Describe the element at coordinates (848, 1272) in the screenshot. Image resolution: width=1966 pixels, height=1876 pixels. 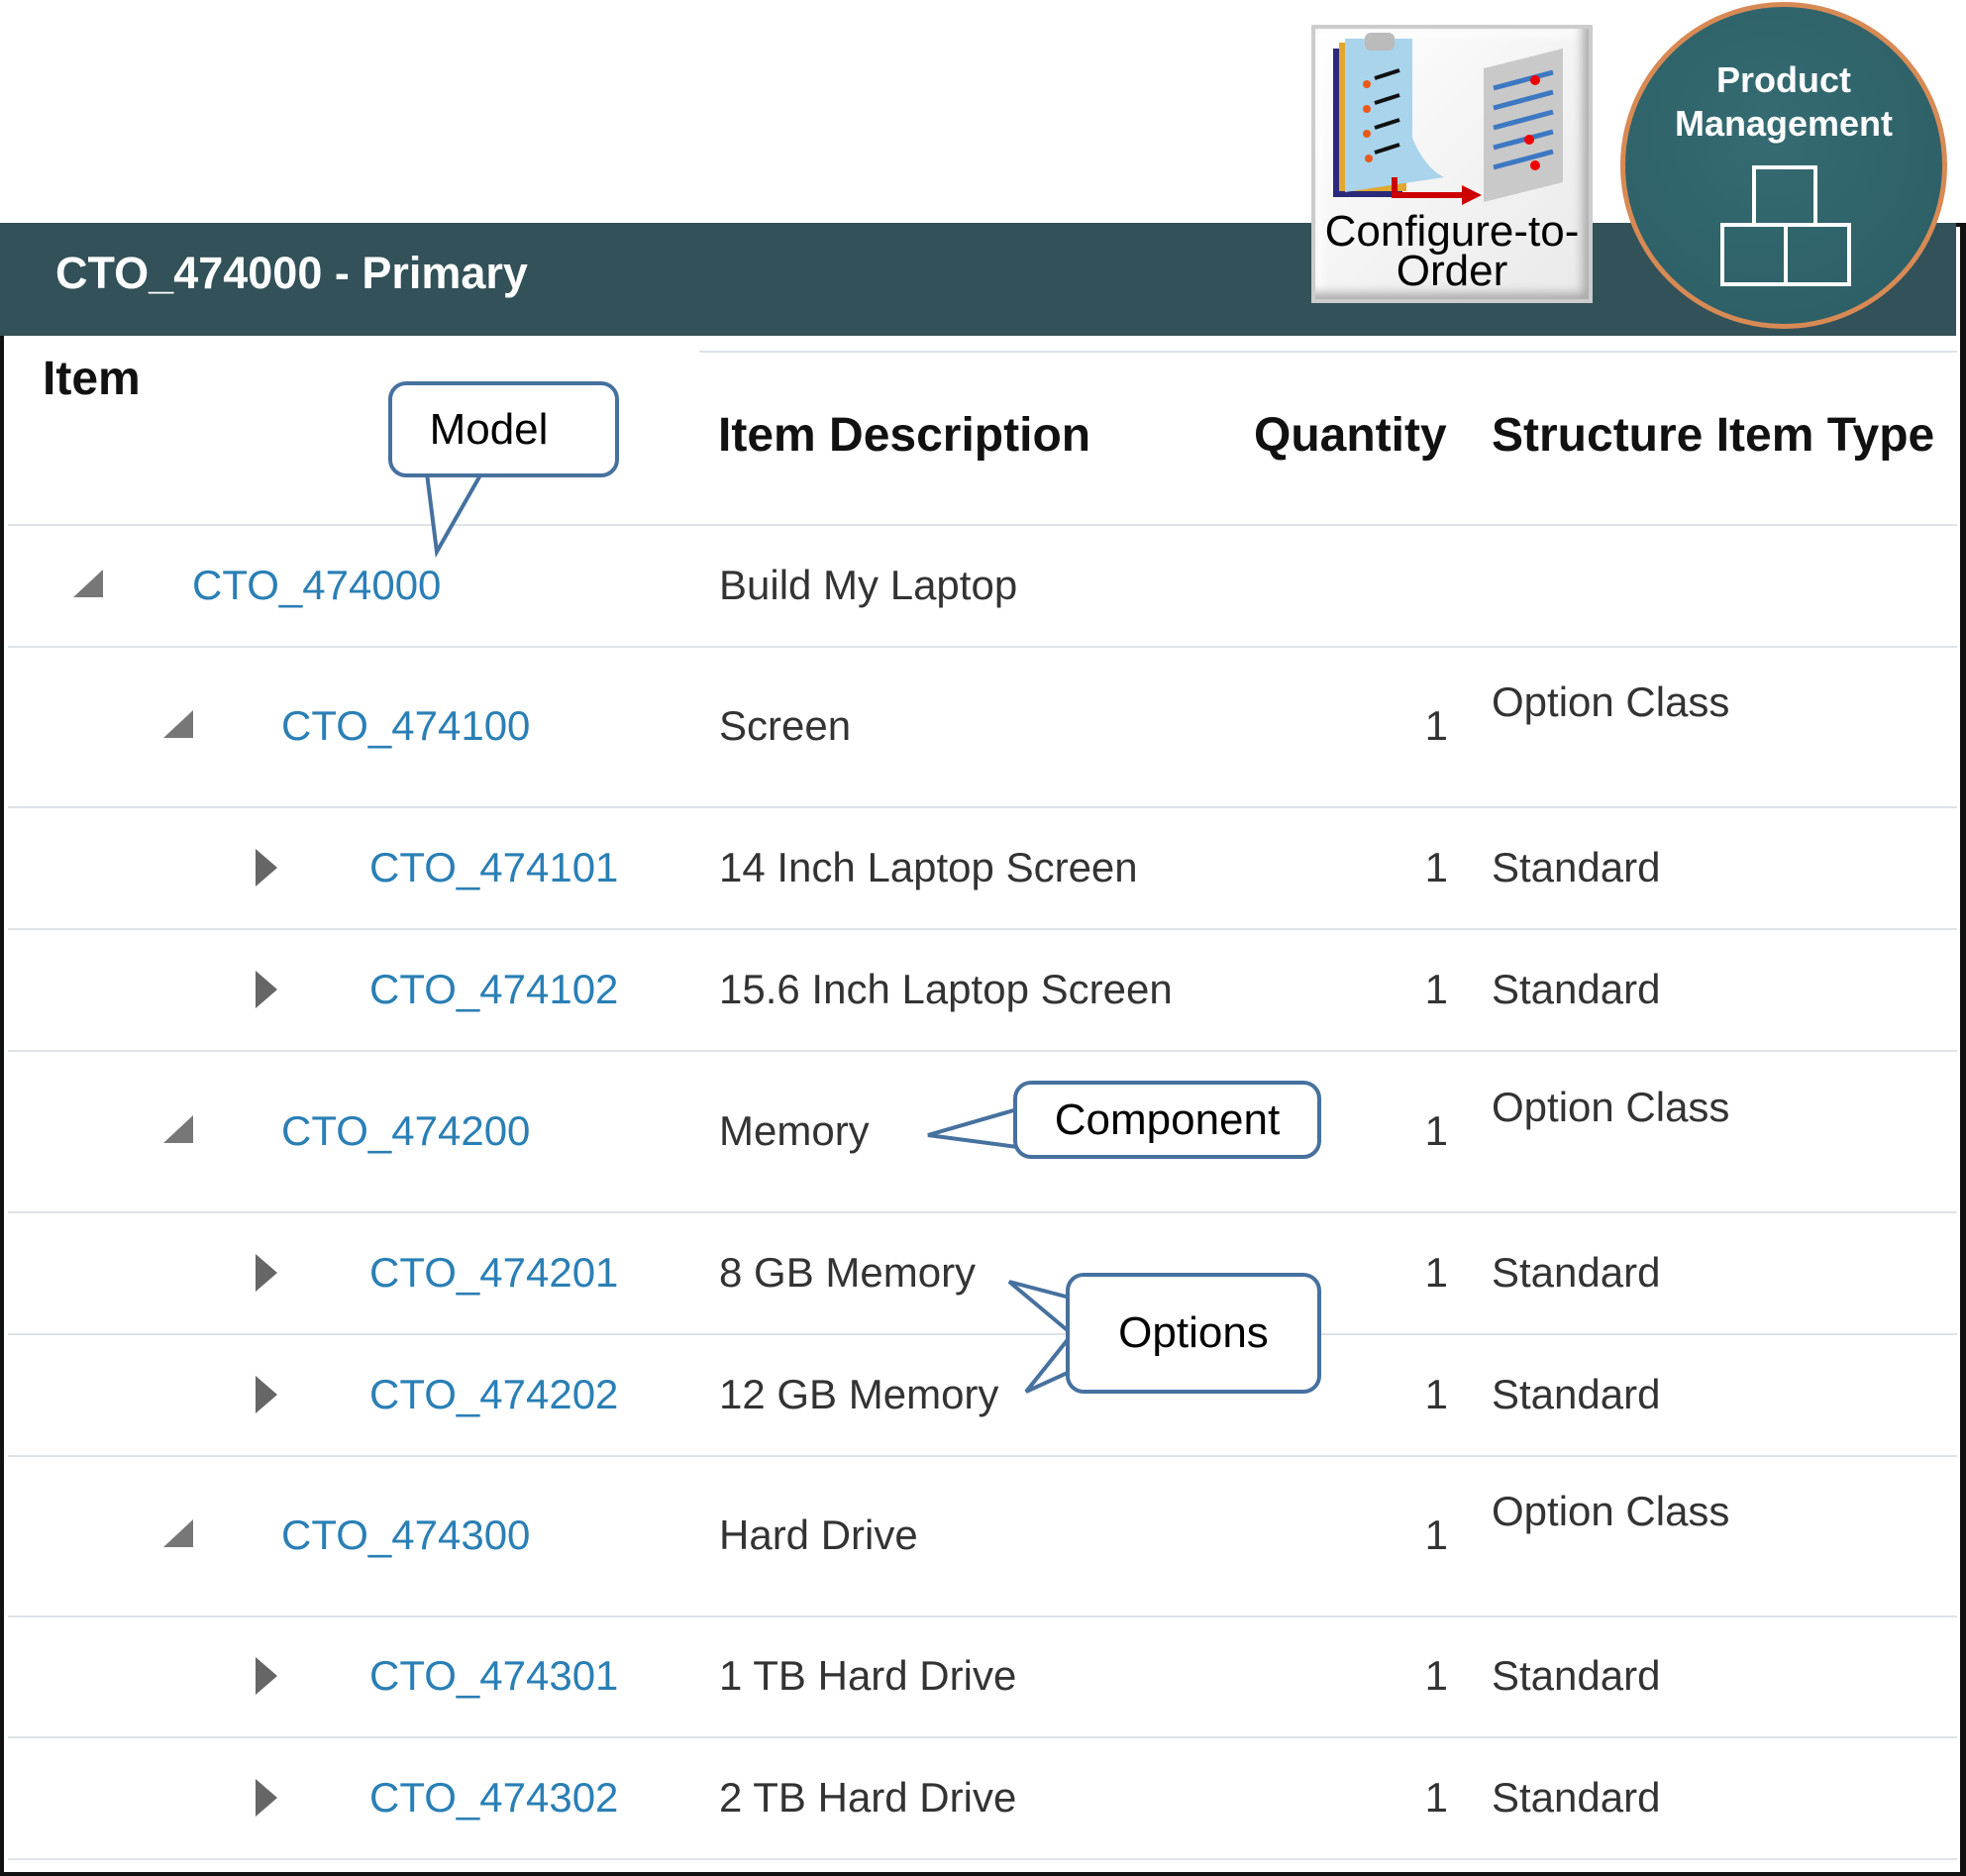
I see `item-description: 8 GB Memory` at that location.